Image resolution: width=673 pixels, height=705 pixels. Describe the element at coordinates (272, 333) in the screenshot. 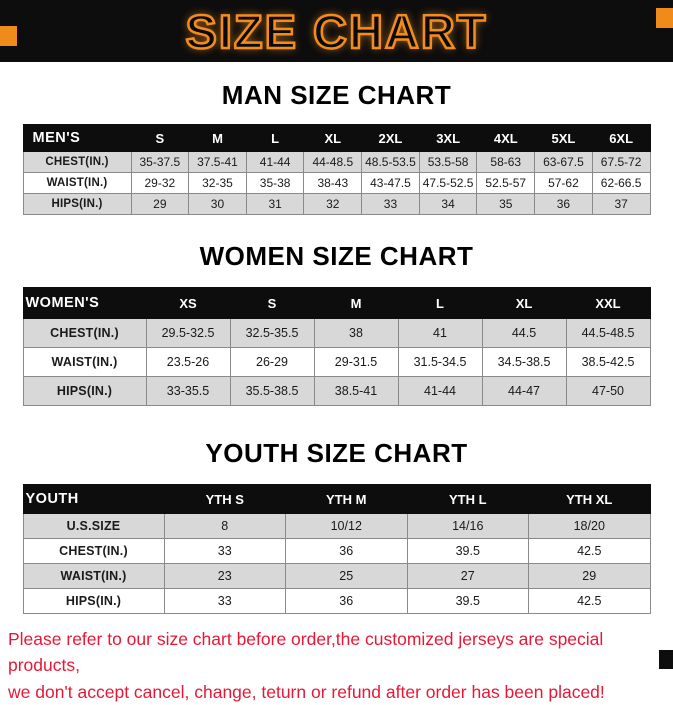

I see `value-cell: 32.5-35.5` at that location.